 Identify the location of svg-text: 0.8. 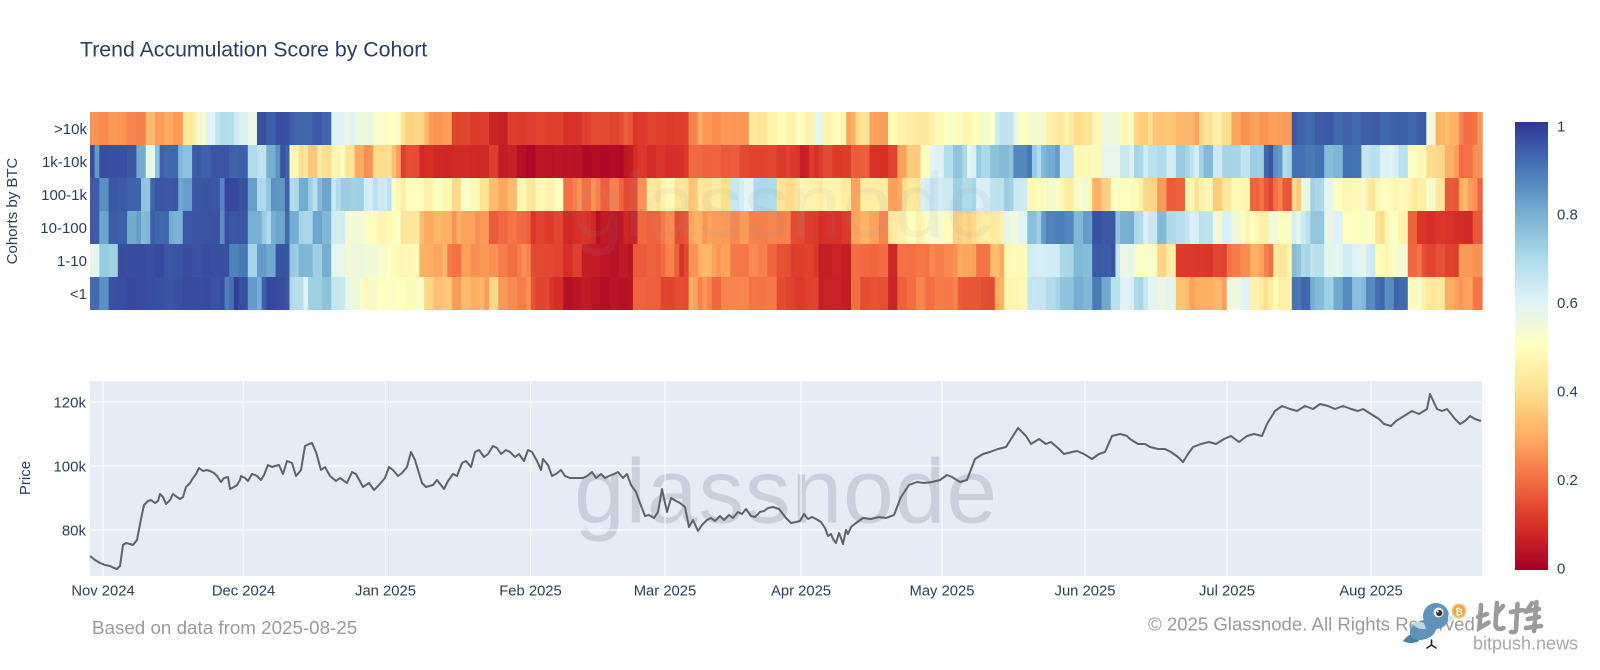
(1567, 215).